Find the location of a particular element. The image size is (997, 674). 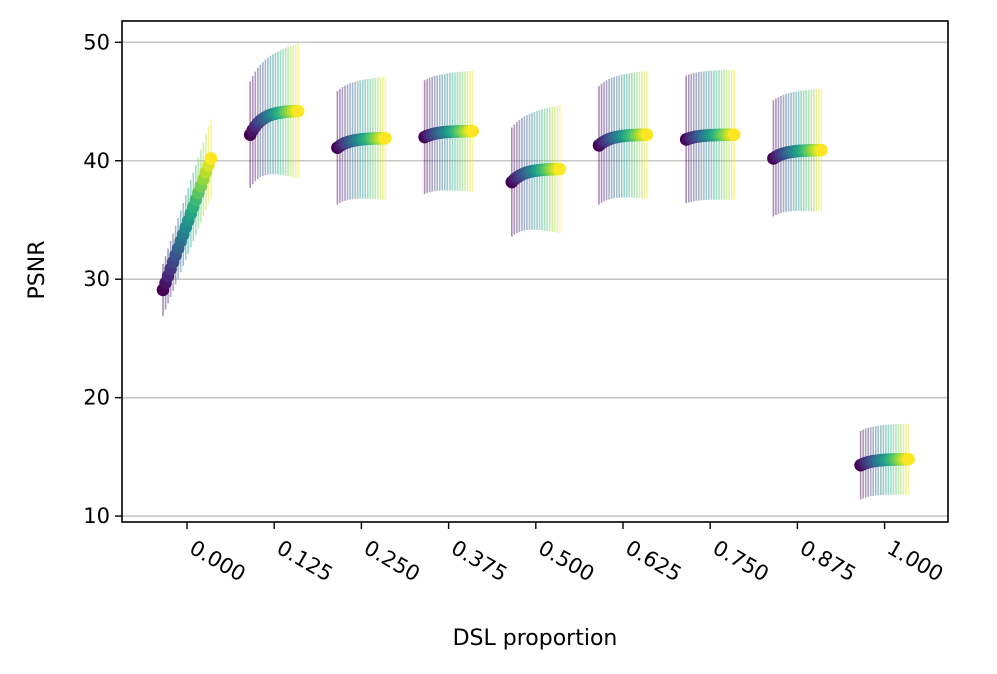

x-tick-label: 0.875 is located at coordinates (828, 561).